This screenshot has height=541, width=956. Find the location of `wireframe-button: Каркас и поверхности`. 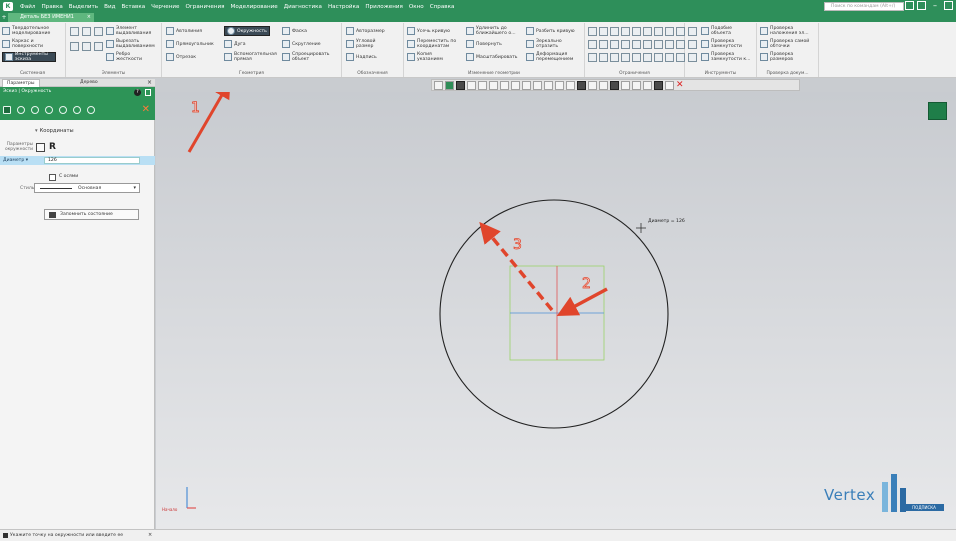

wireframe-button: Каркас и поверхности is located at coordinates (27, 44).